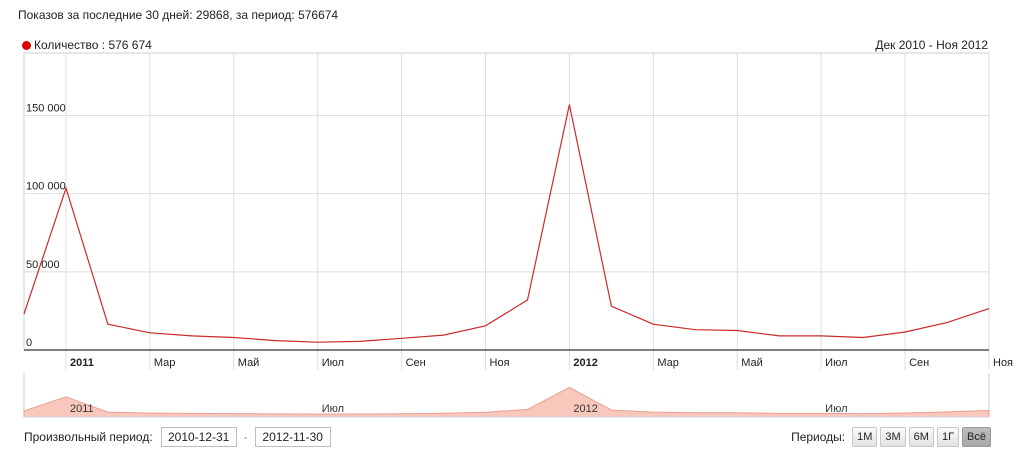 The height and width of the screenshot is (453, 1024). I want to click on period-button-1: 3М, so click(893, 437).